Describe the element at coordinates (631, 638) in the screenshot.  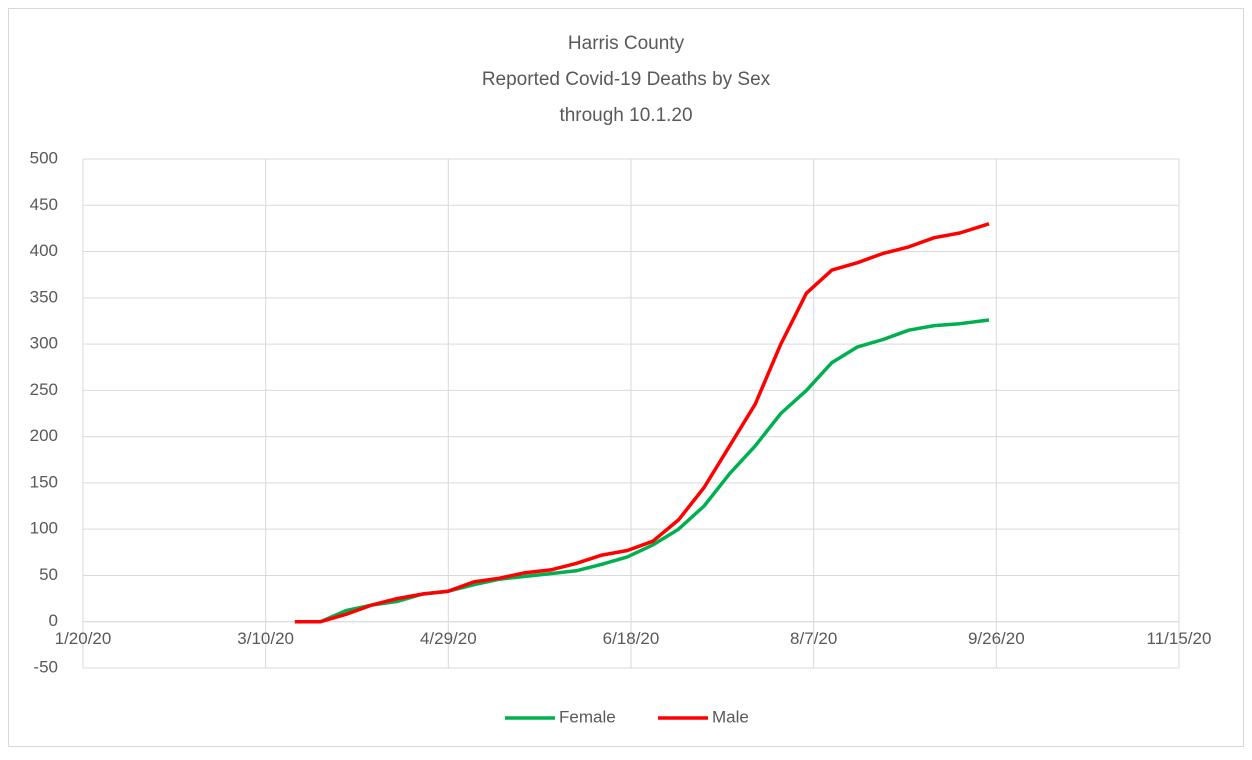
I see `x-tick-label: 6/18/20` at that location.